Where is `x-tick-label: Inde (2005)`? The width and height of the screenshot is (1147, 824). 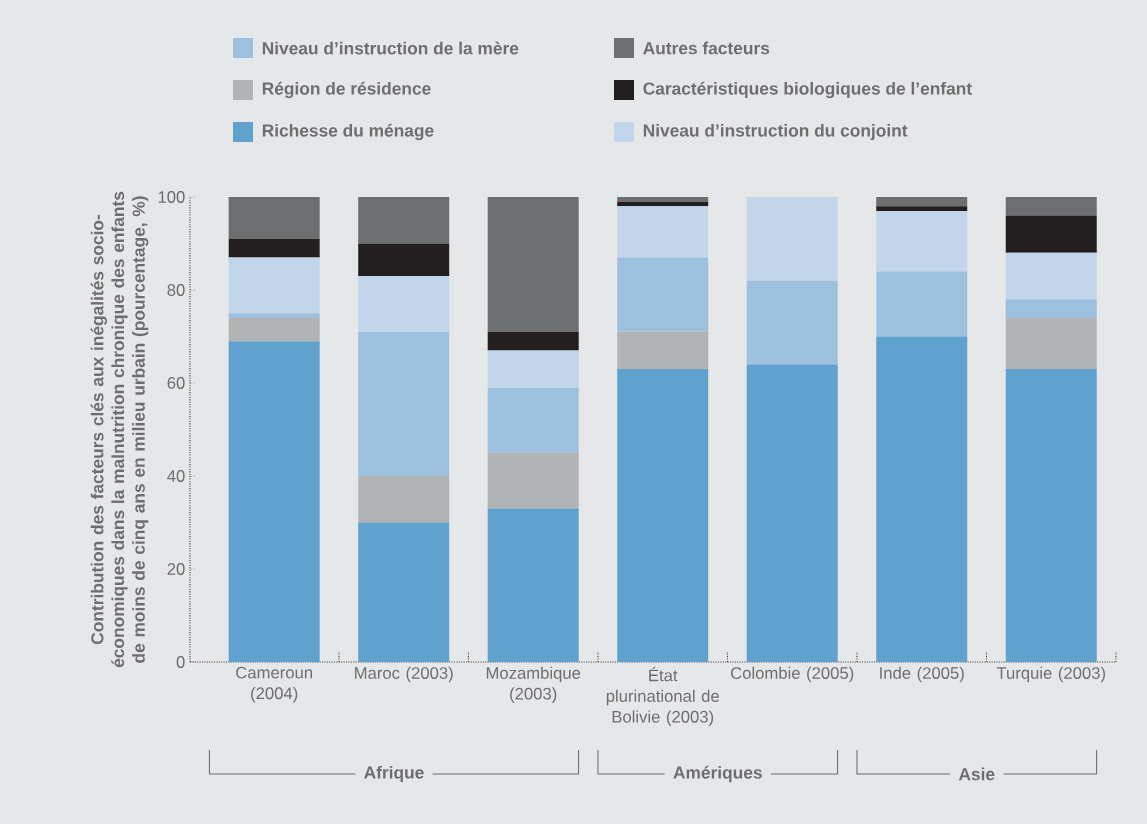
x-tick-label: Inde (2005) is located at coordinates (922, 674).